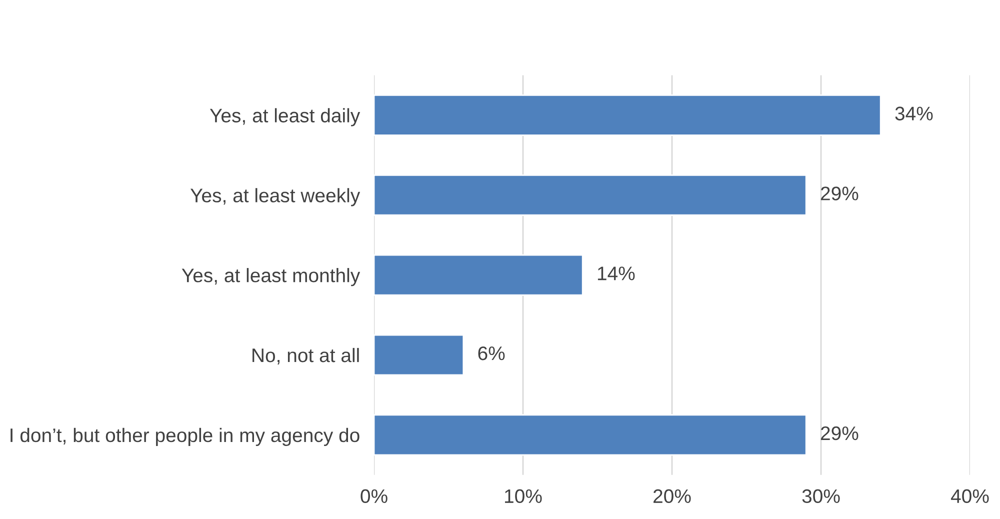 This screenshot has height=519, width=1000. I want to click on x-tick-label: 20%, so click(672, 496).